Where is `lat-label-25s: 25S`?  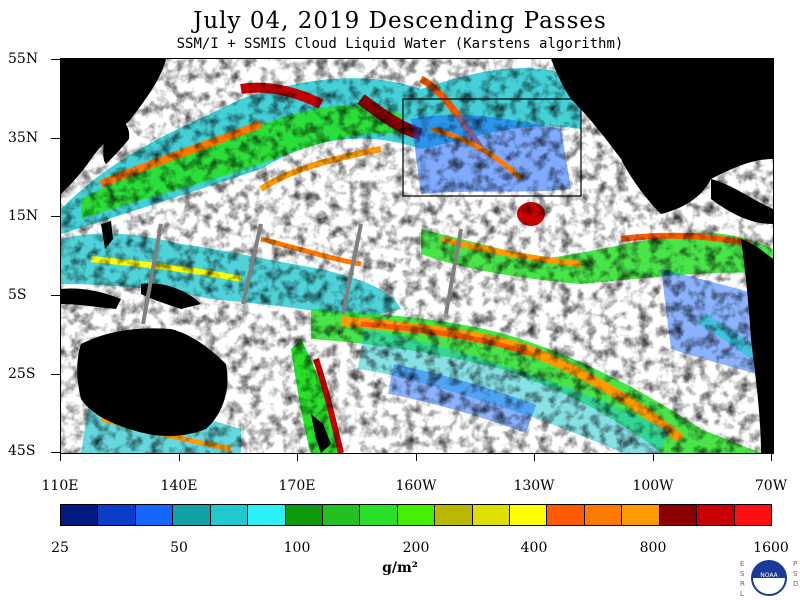 lat-label-25s: 25S is located at coordinates (22, 374).